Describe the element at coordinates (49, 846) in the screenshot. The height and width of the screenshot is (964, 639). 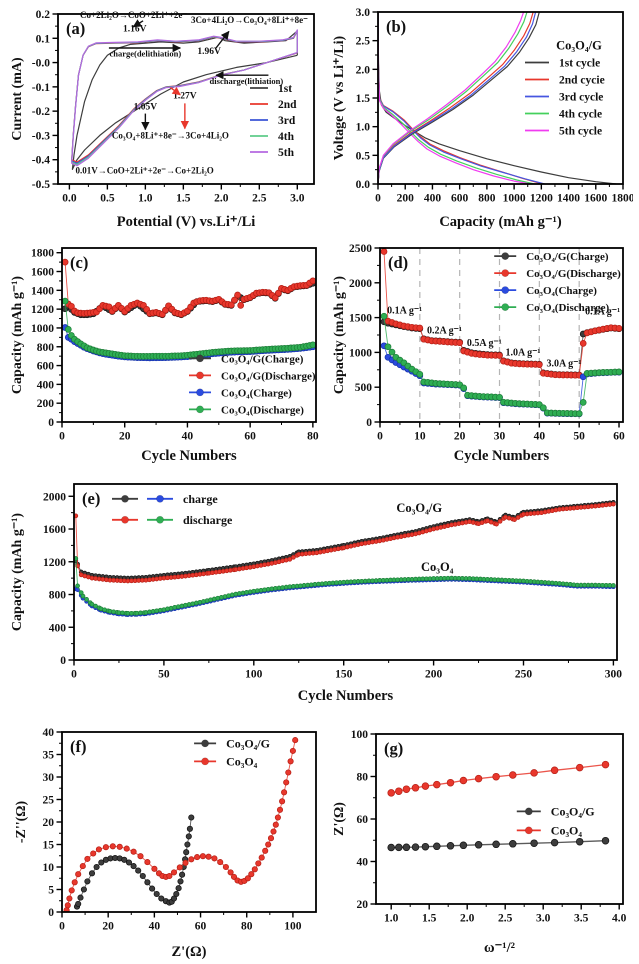
I see `y-tick-label: 15` at that location.